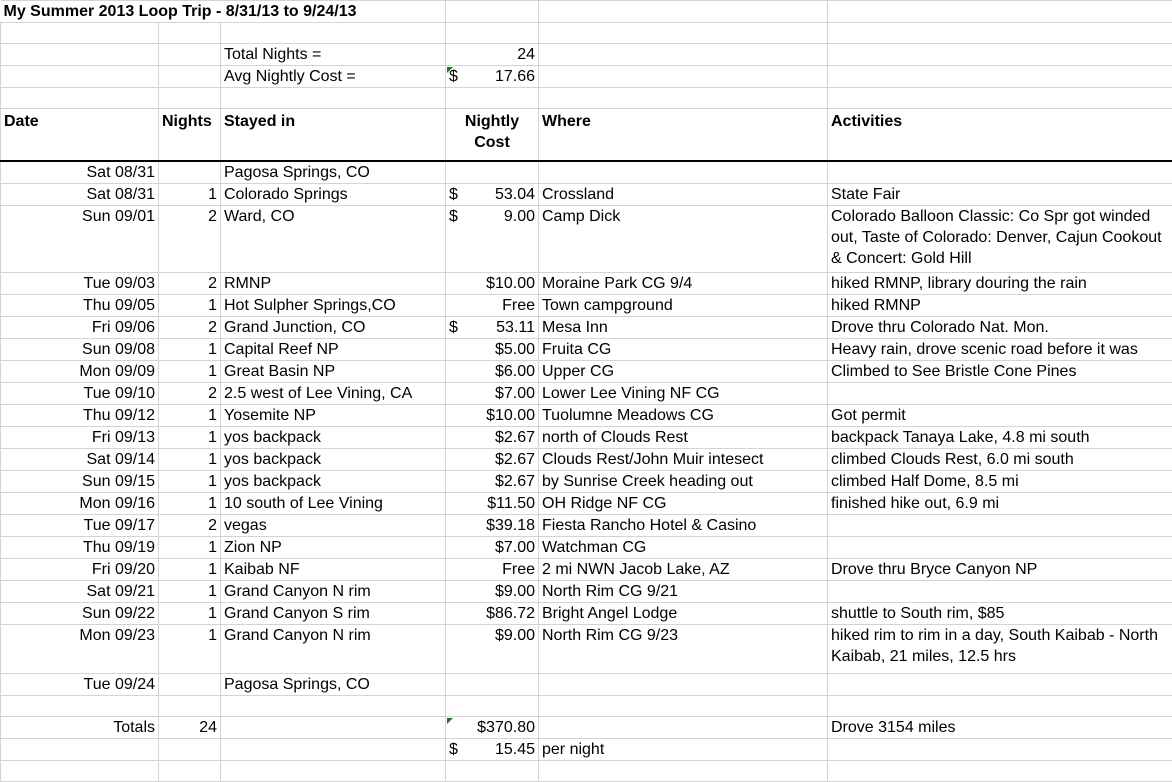 The image size is (1172, 782). What do you see at coordinates (683, 592) in the screenshot?
I see `where-cell: North Rim CG 9/21` at bounding box center [683, 592].